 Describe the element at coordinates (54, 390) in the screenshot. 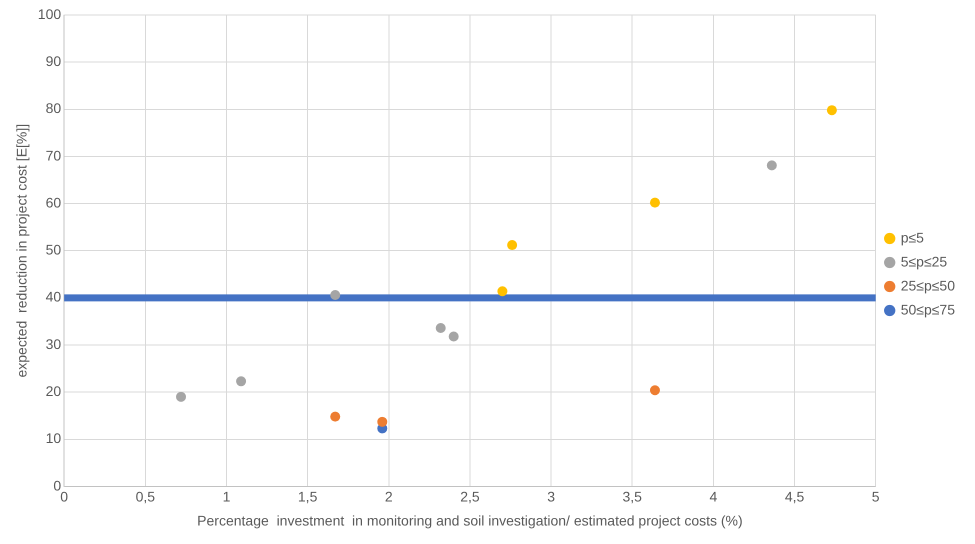

I see `y-tick-label: 20` at that location.